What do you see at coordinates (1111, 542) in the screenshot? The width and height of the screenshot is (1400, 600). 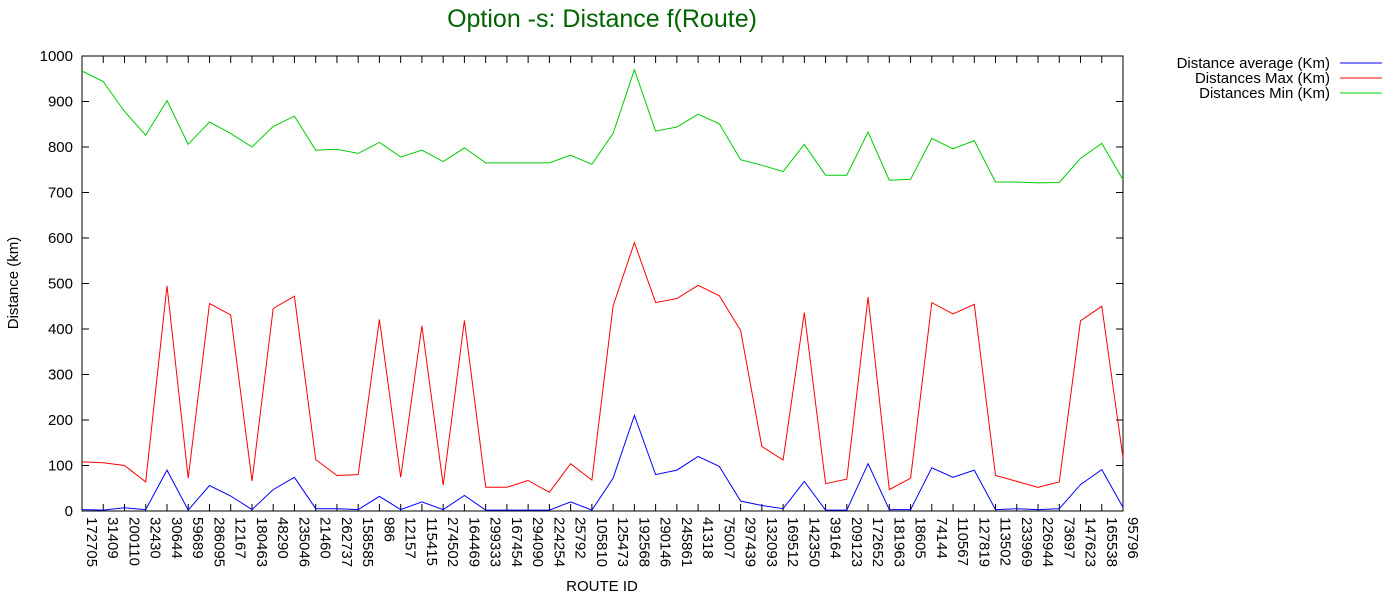 I see `x-tick-label: 165538` at bounding box center [1111, 542].